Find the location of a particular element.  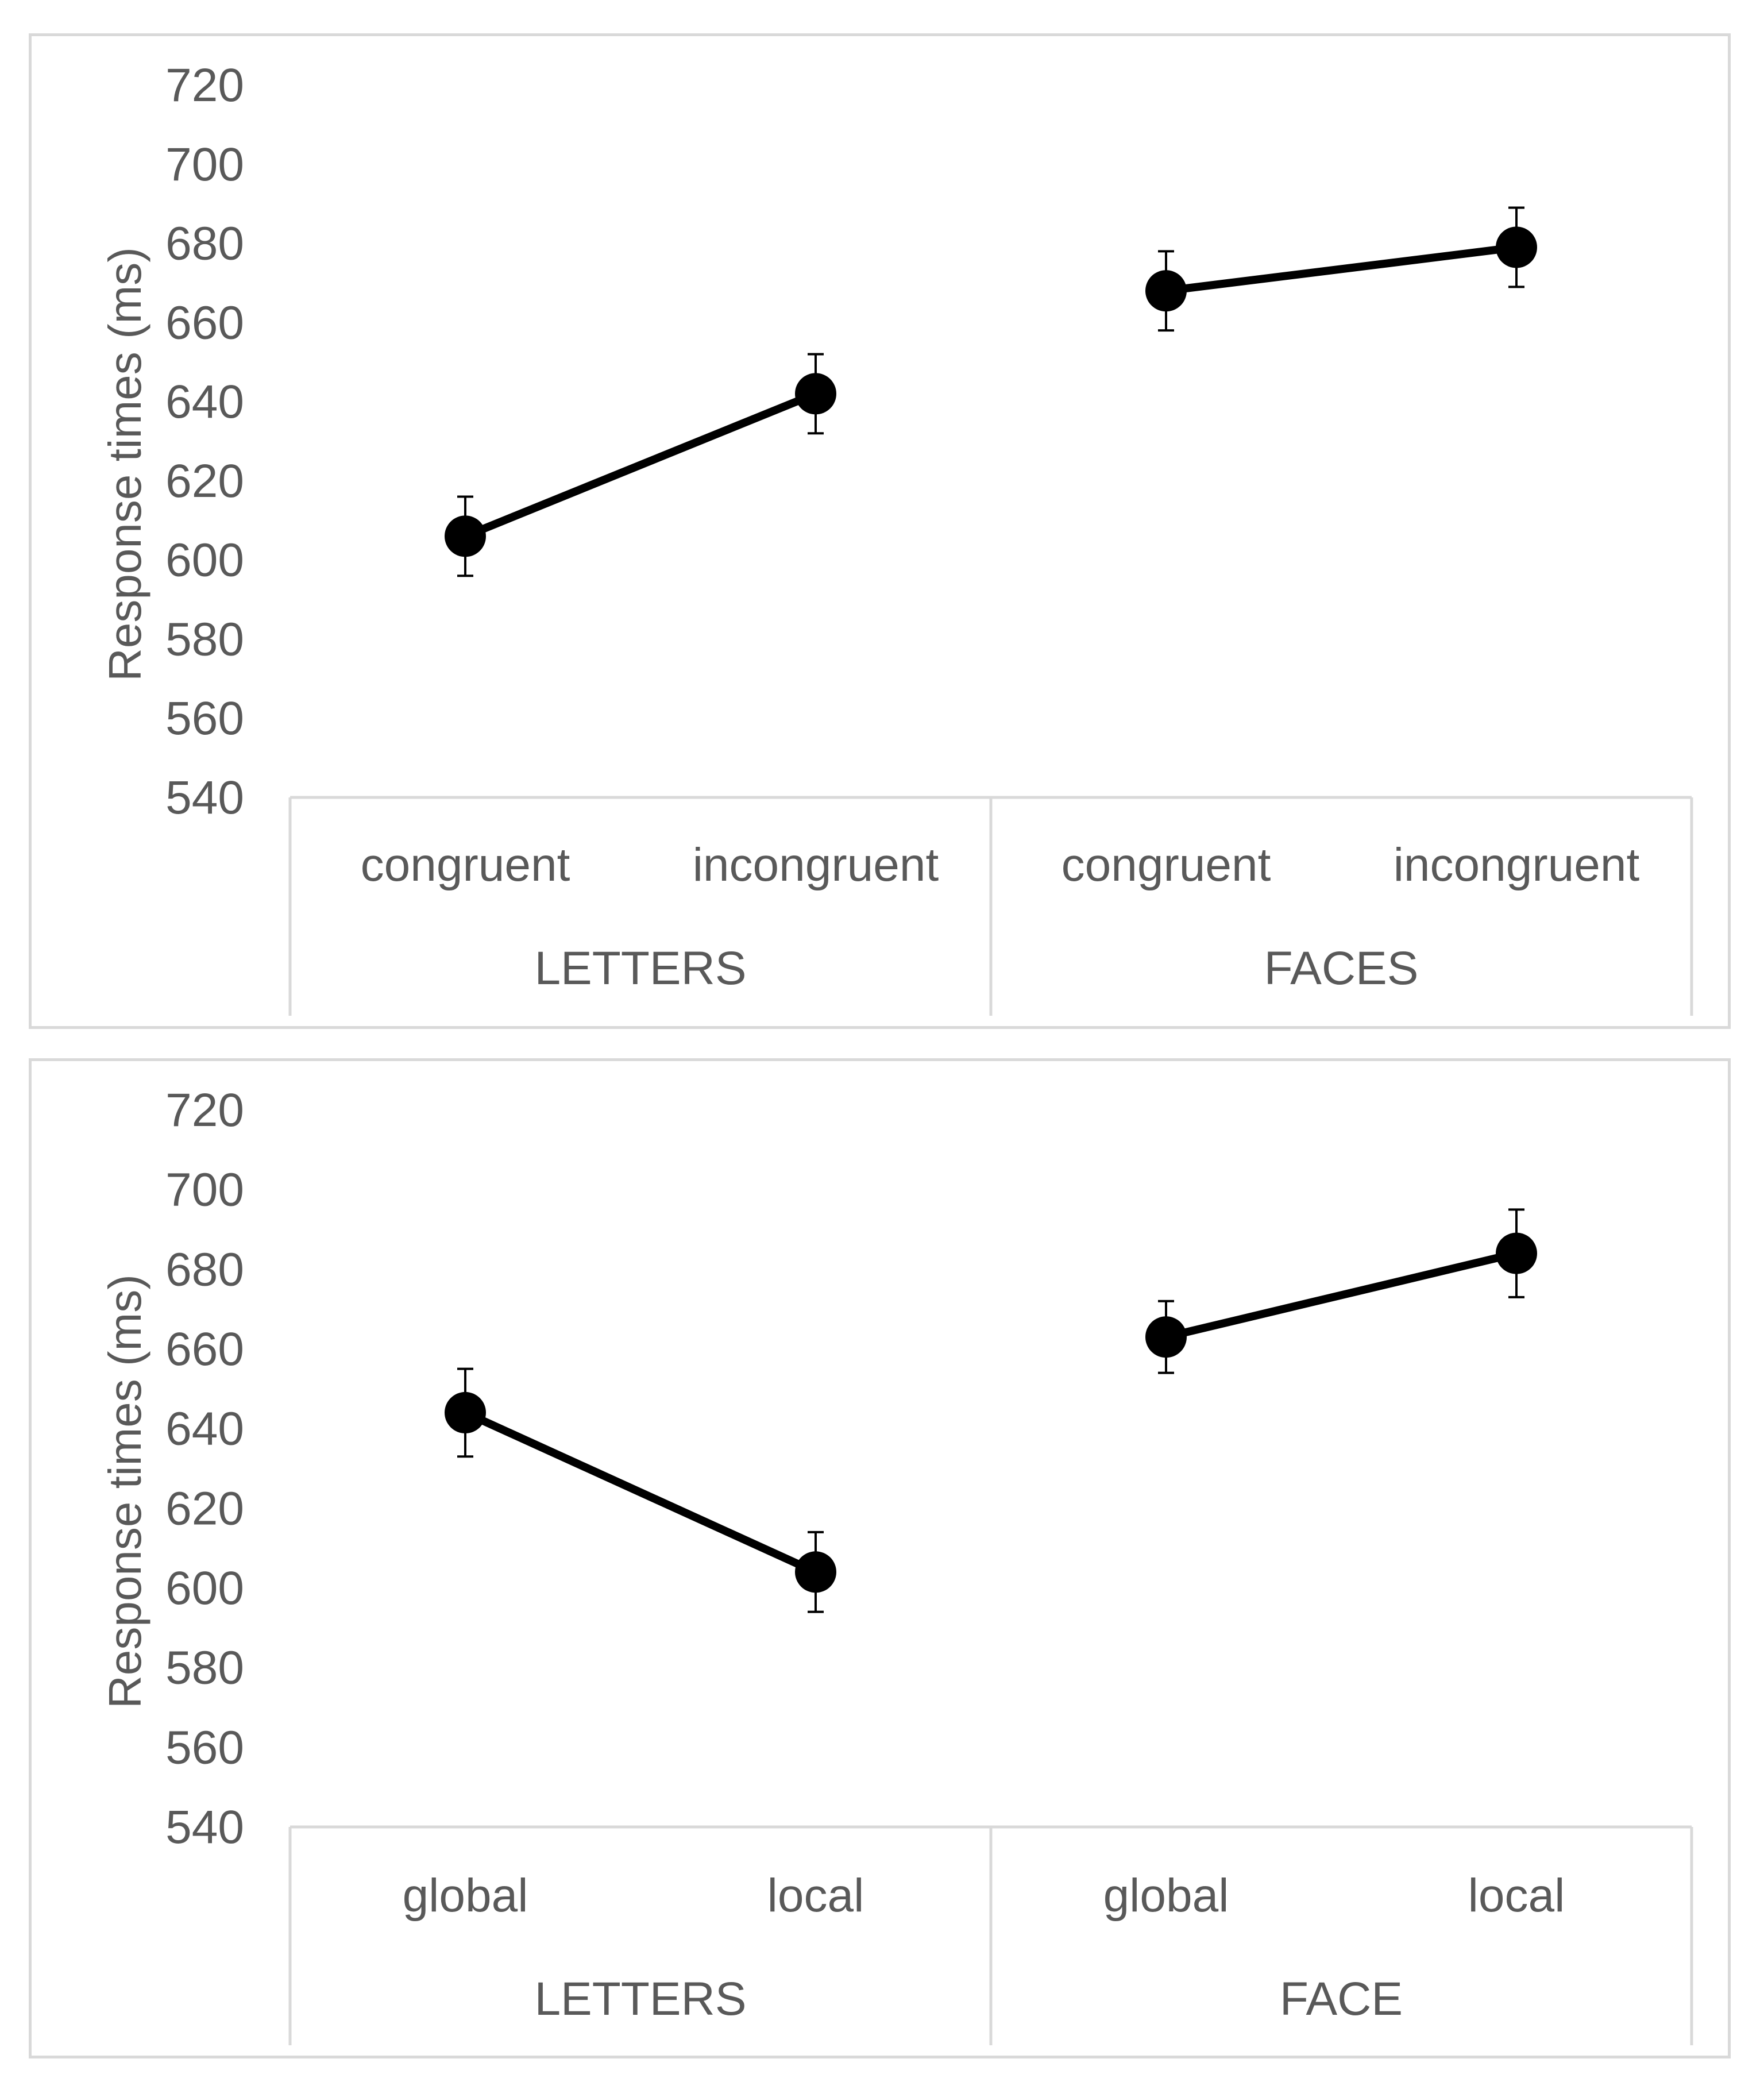

group-label: FACE is located at coordinates (1341, 1999).